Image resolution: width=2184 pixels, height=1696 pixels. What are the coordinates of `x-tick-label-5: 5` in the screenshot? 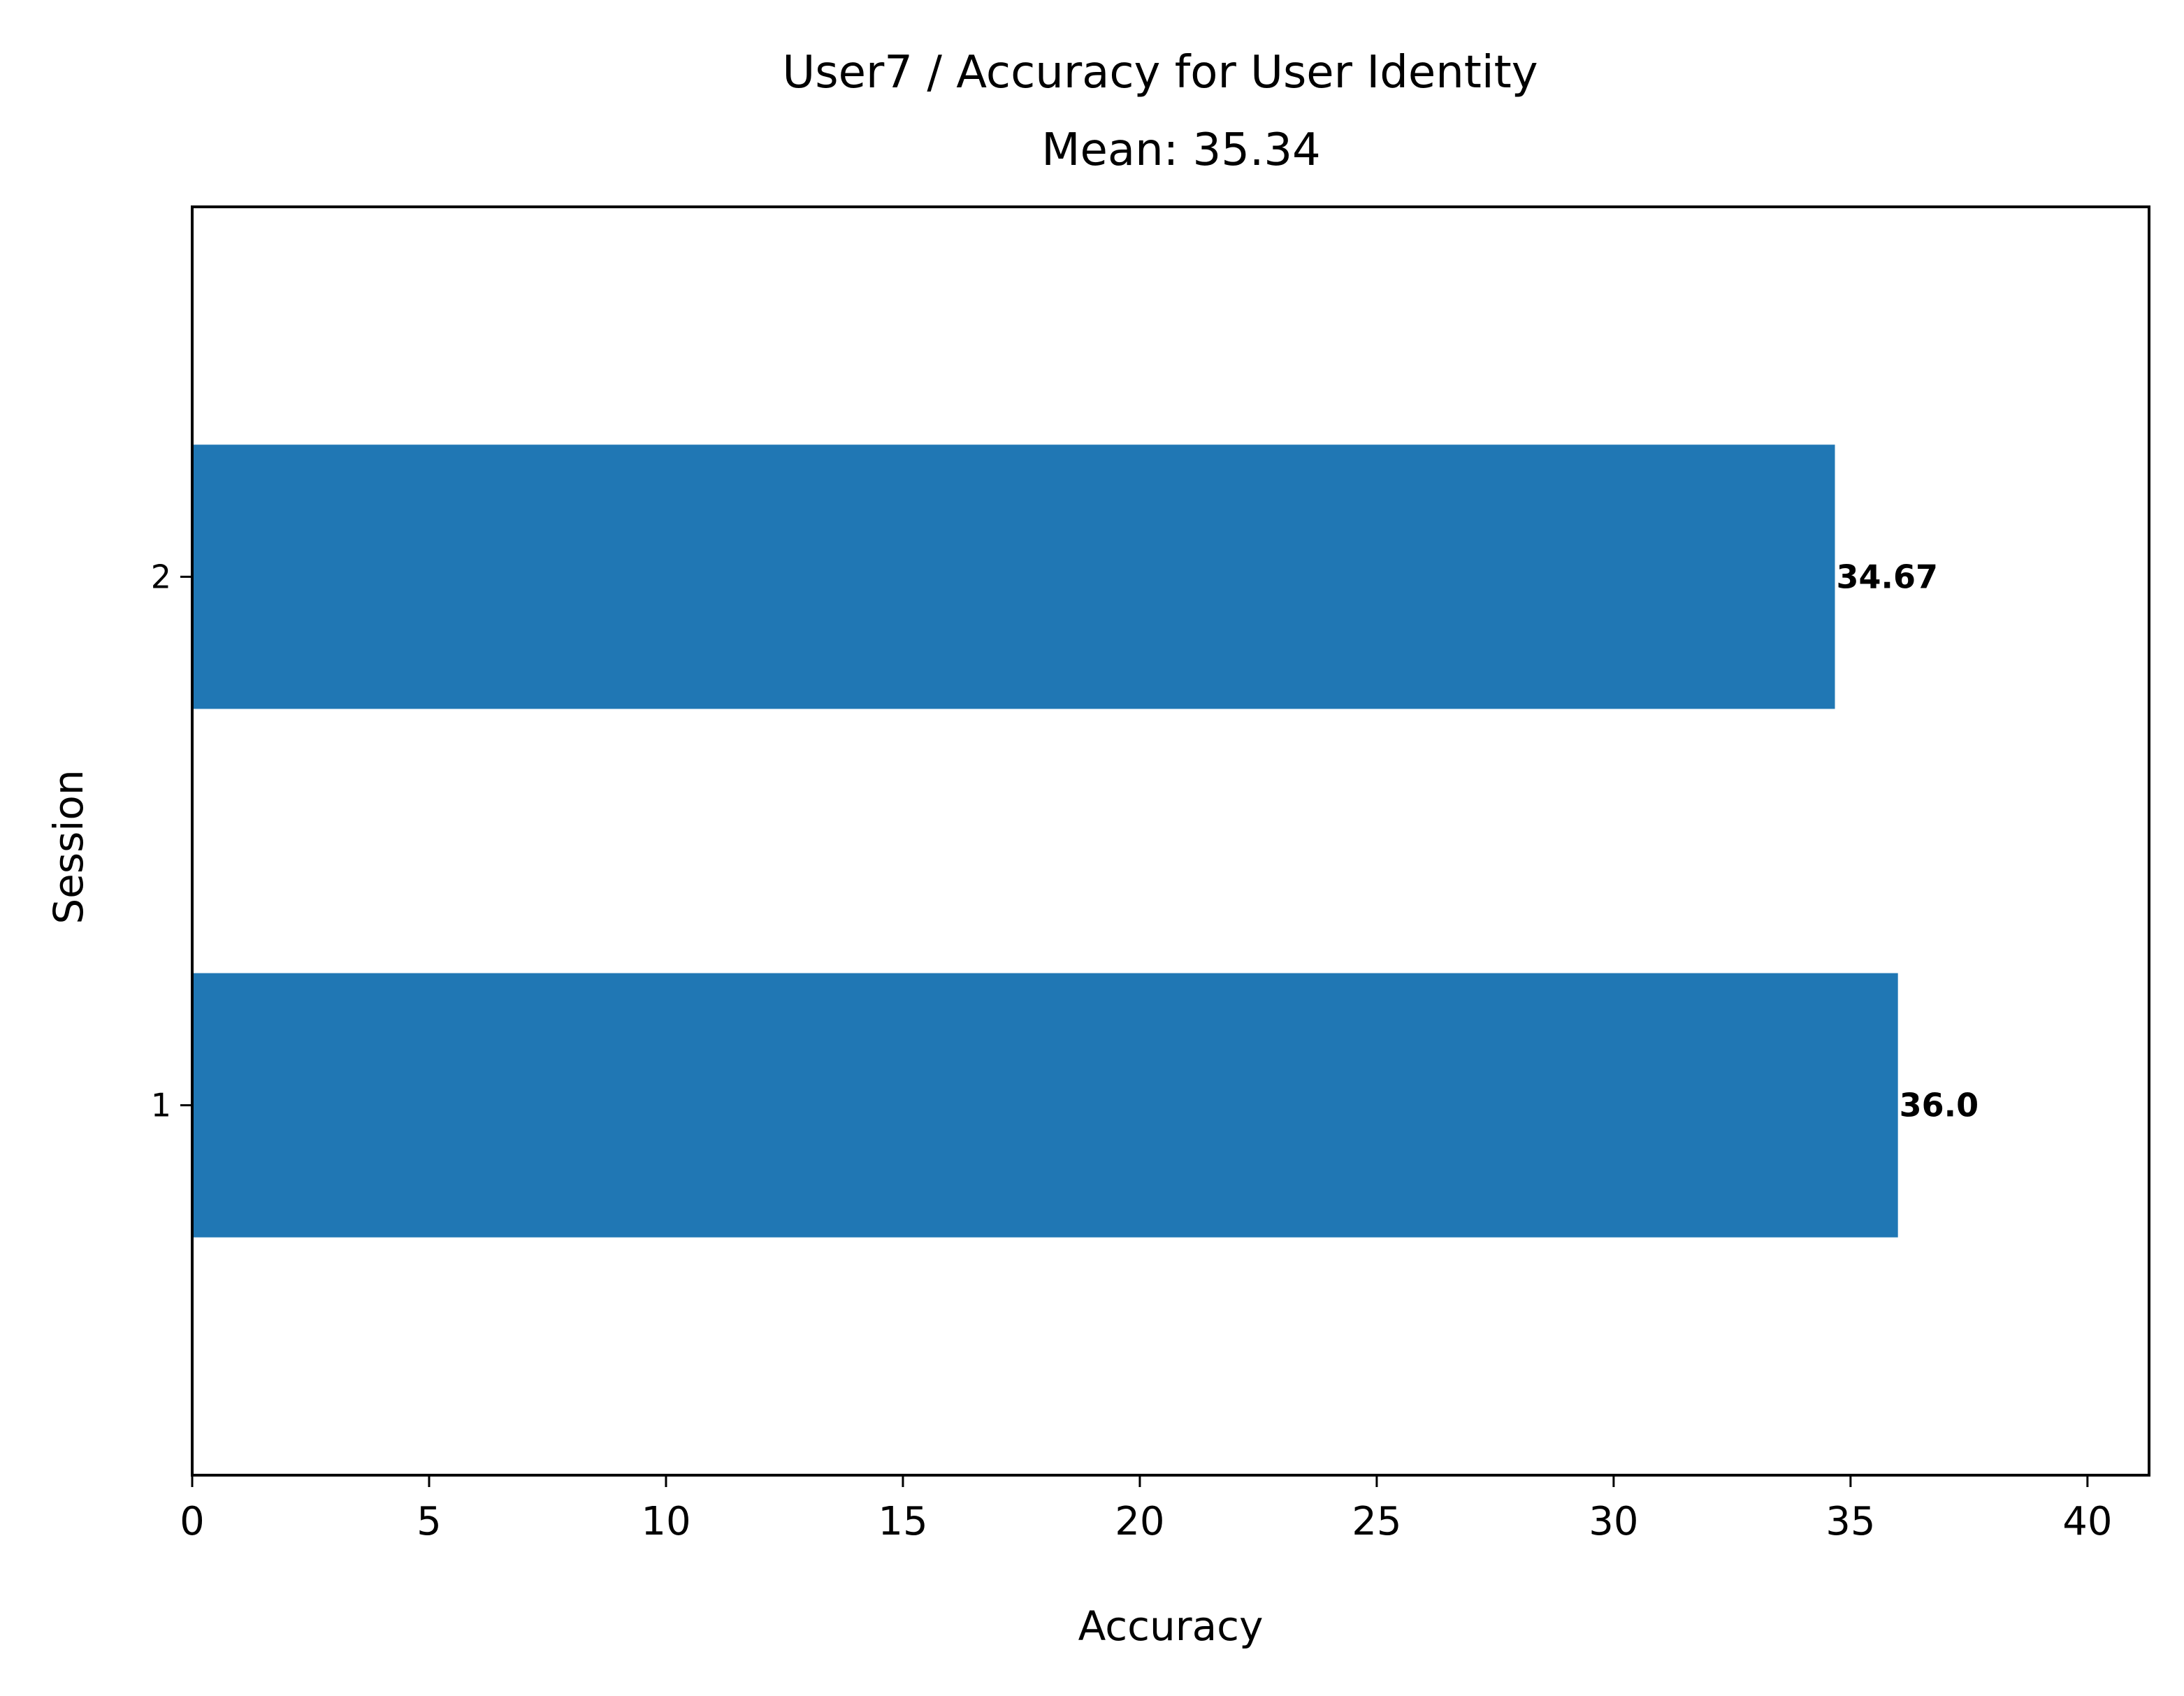 It's located at (429, 1521).